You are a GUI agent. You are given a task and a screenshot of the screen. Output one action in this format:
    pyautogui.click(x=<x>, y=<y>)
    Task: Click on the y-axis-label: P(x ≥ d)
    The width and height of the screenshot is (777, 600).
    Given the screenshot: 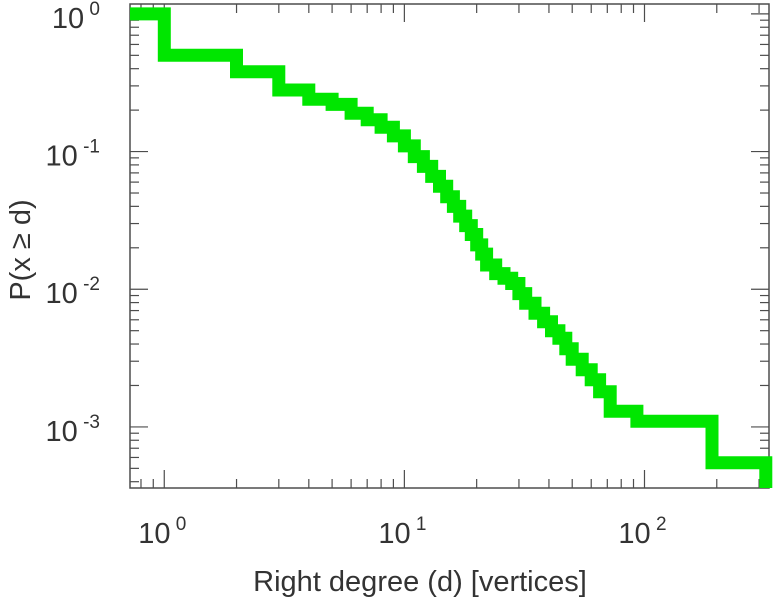 What is the action you would take?
    pyautogui.click(x=21, y=249)
    